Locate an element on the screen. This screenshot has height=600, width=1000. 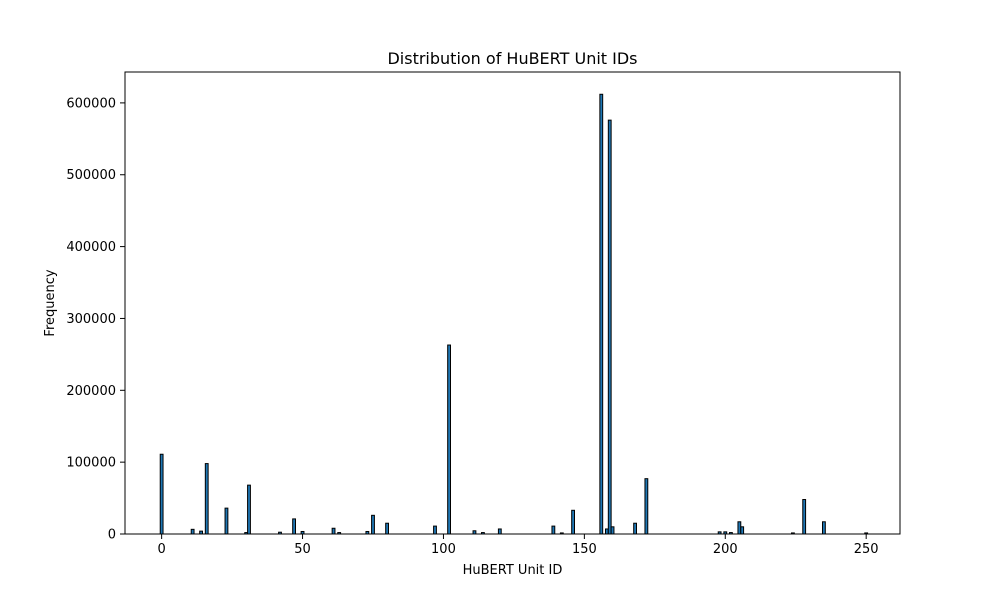
y-axis-label: Frequency is located at coordinates (50, 302).